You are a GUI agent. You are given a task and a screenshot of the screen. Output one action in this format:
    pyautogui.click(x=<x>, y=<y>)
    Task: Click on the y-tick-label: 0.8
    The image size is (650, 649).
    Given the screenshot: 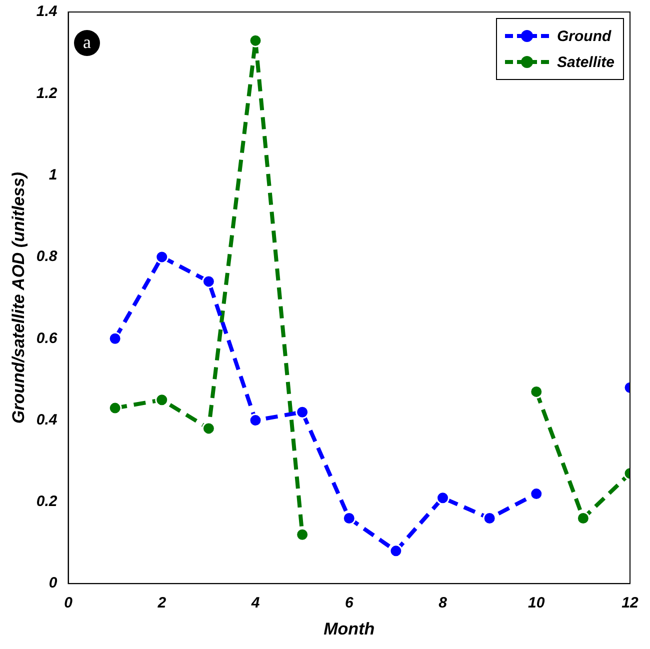 What is the action you would take?
    pyautogui.click(x=47, y=257)
    